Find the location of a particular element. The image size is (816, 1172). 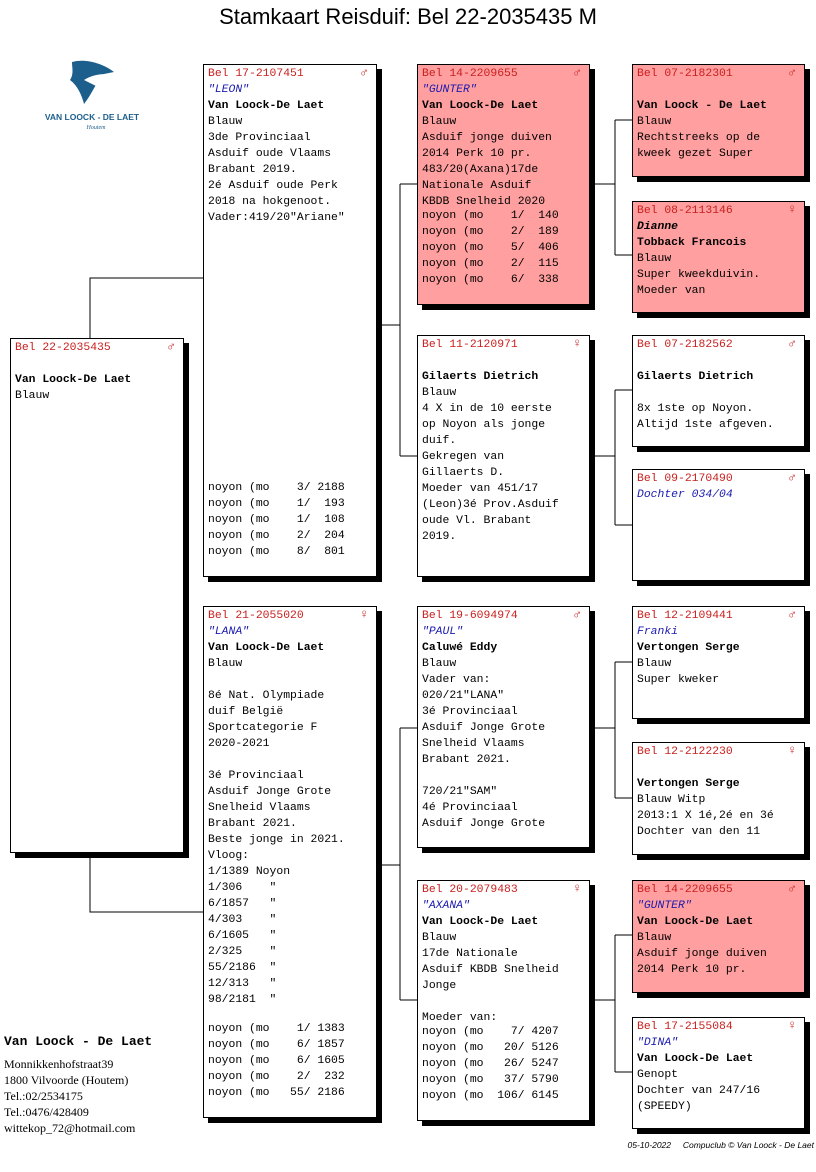

info-line: 4/303 " is located at coordinates (242, 920).